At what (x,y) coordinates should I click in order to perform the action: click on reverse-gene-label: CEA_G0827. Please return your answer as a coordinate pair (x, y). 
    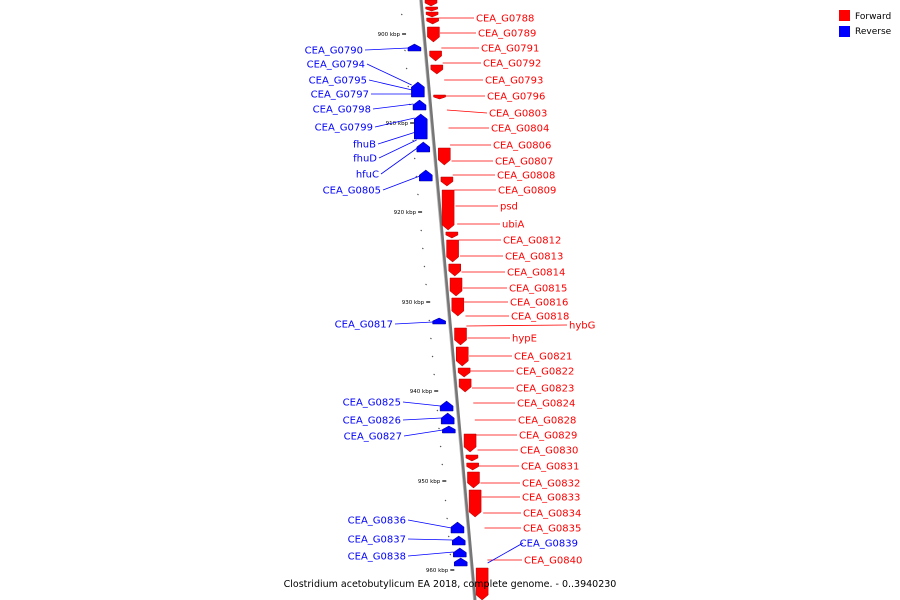
    Looking at the image, I should click on (373, 437).